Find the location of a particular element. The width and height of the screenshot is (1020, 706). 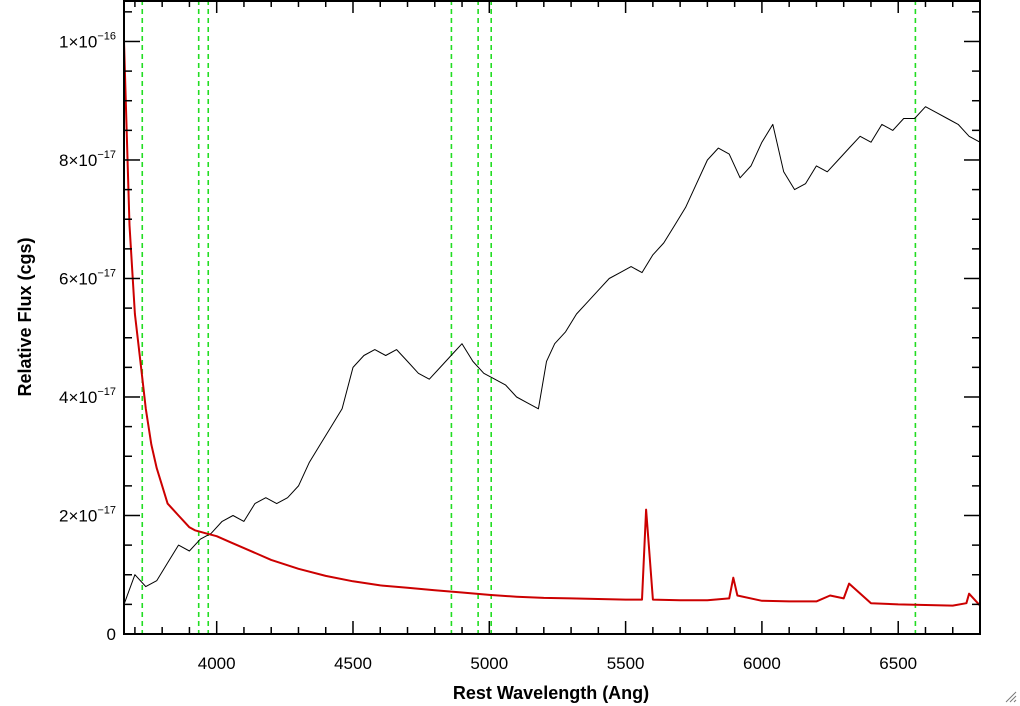

y-axis-title: Relative Flux (cgs) is located at coordinates (25, 316).